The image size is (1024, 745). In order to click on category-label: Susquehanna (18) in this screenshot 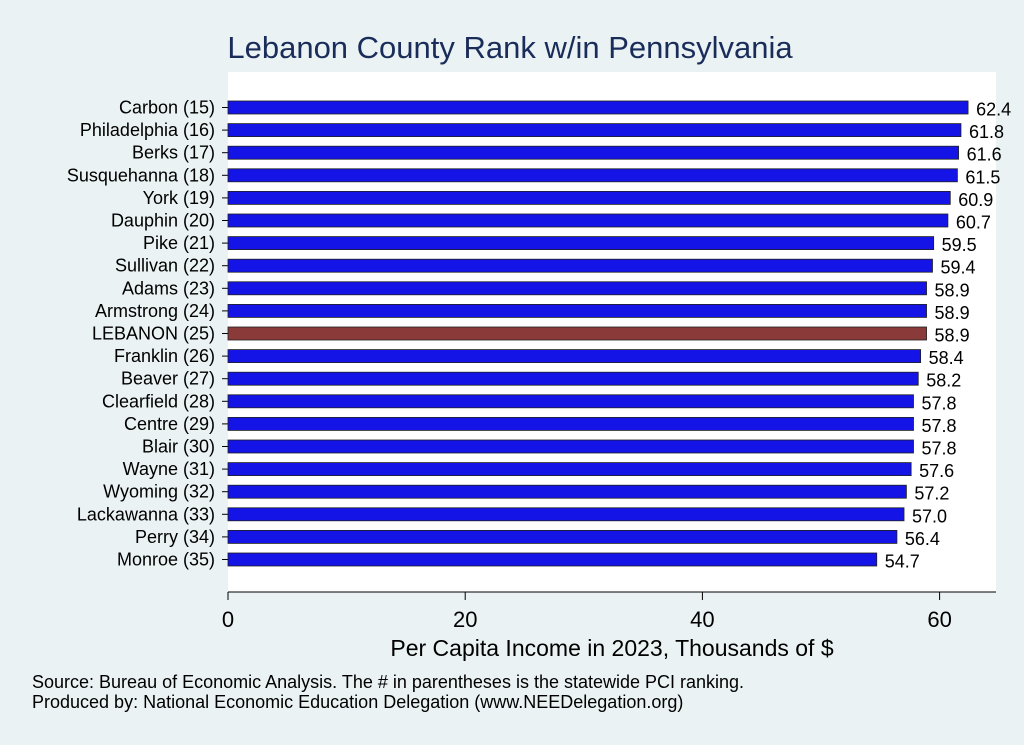, I will do `click(141, 175)`.